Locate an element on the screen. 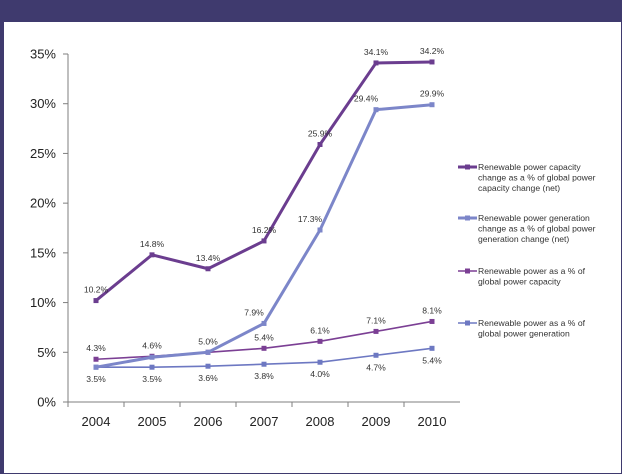 This screenshot has height=474, width=622. y-tick-label: 25% is located at coordinates (43, 153).